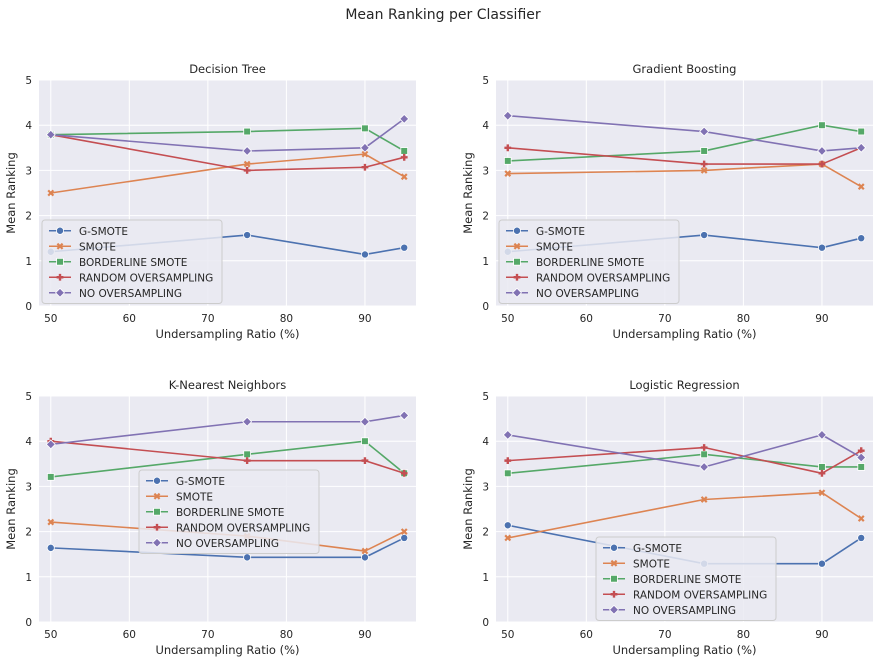  I want to click on legend-box, so click(589, 261).